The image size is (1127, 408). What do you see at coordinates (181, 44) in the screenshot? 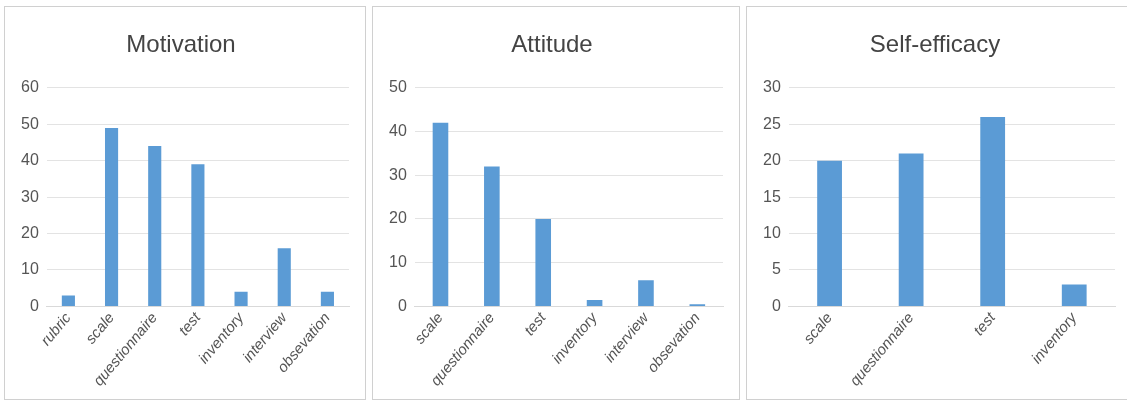
I see `chart-title: Motivation` at bounding box center [181, 44].